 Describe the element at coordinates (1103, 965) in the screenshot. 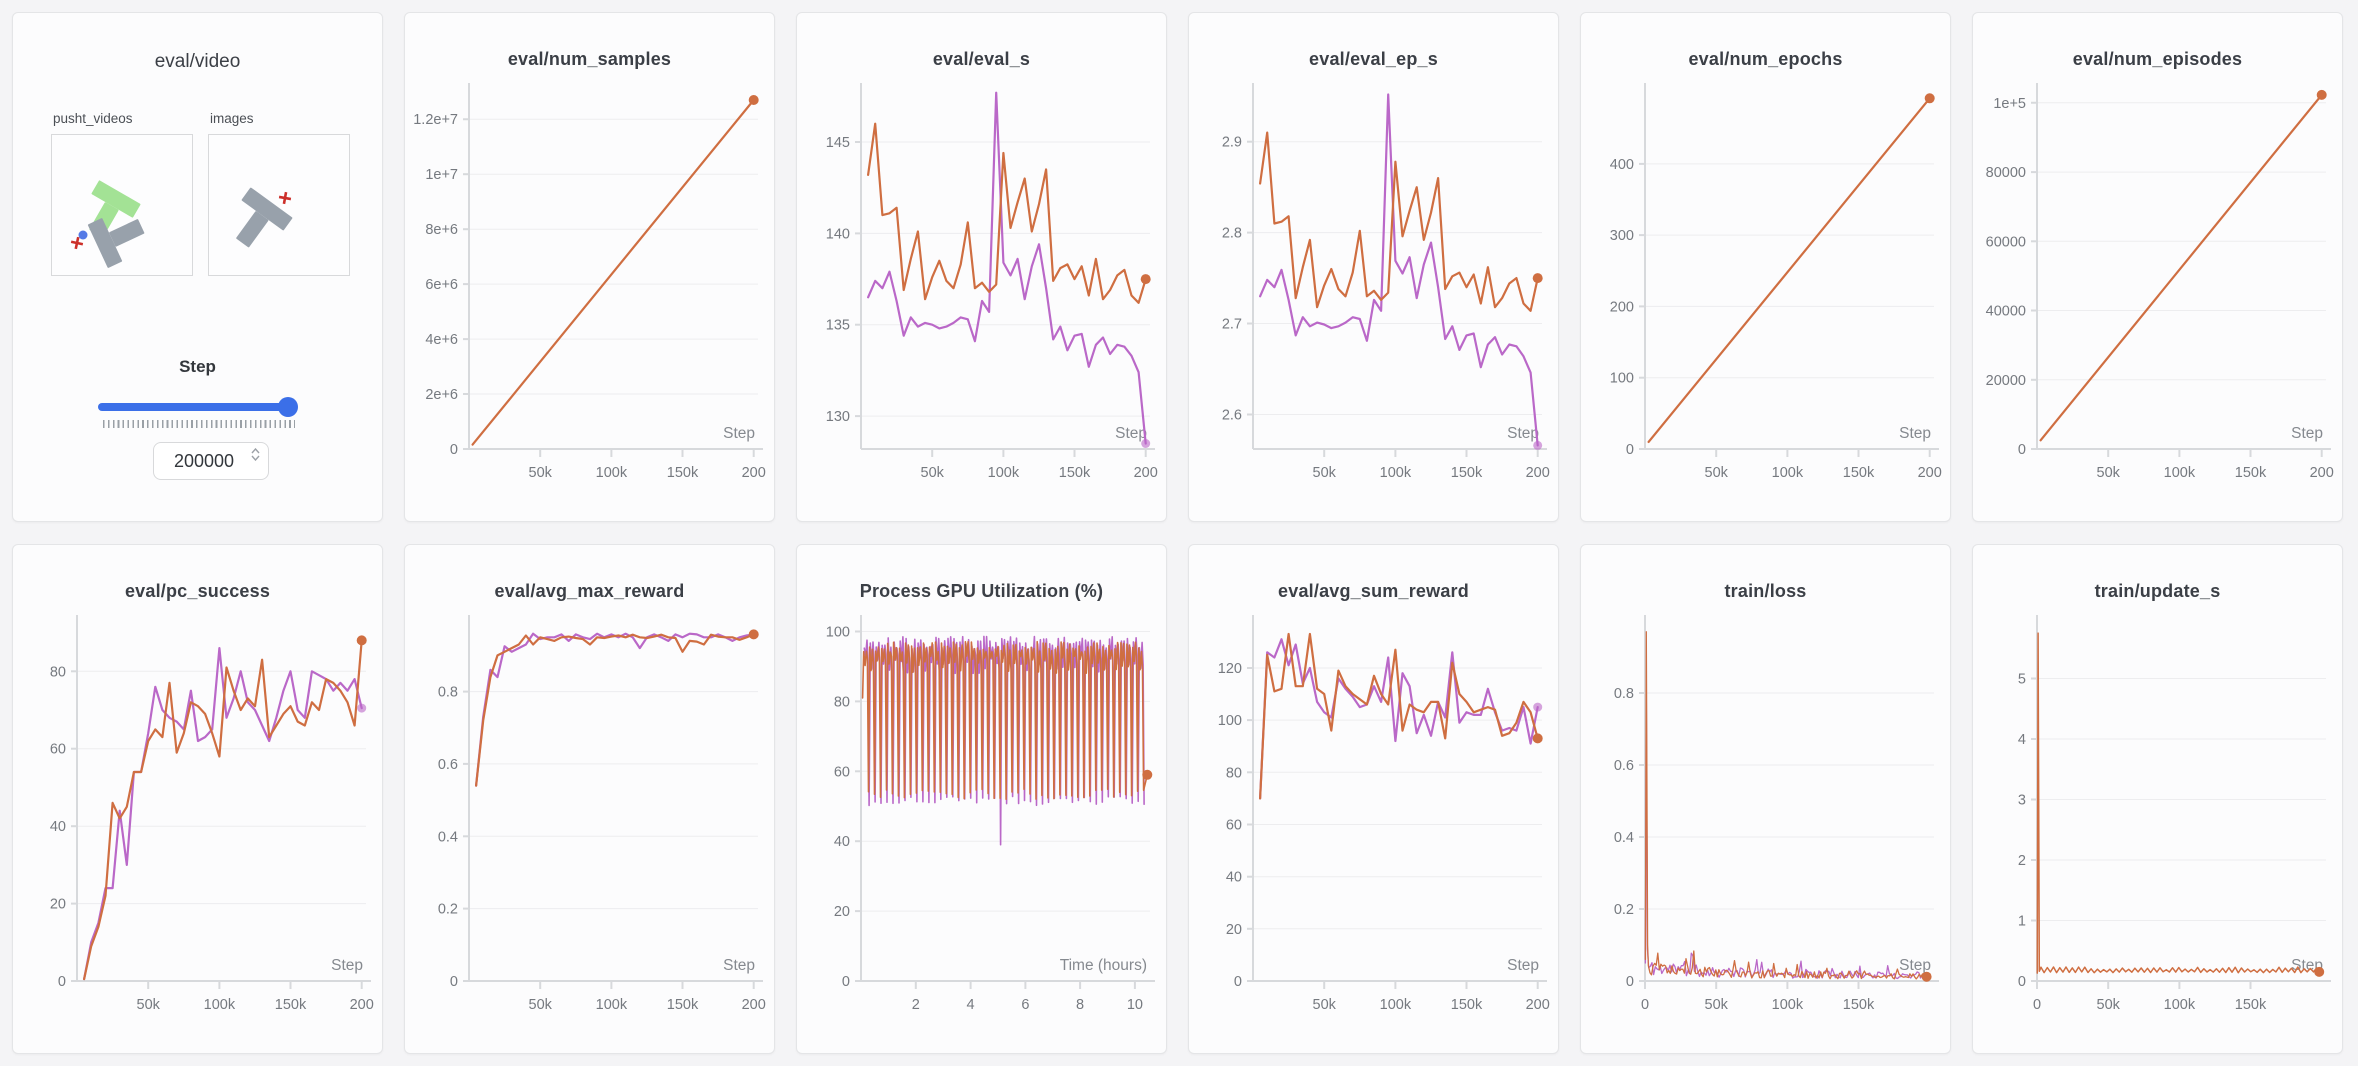

I see `svg-text: Time (hours)` at that location.